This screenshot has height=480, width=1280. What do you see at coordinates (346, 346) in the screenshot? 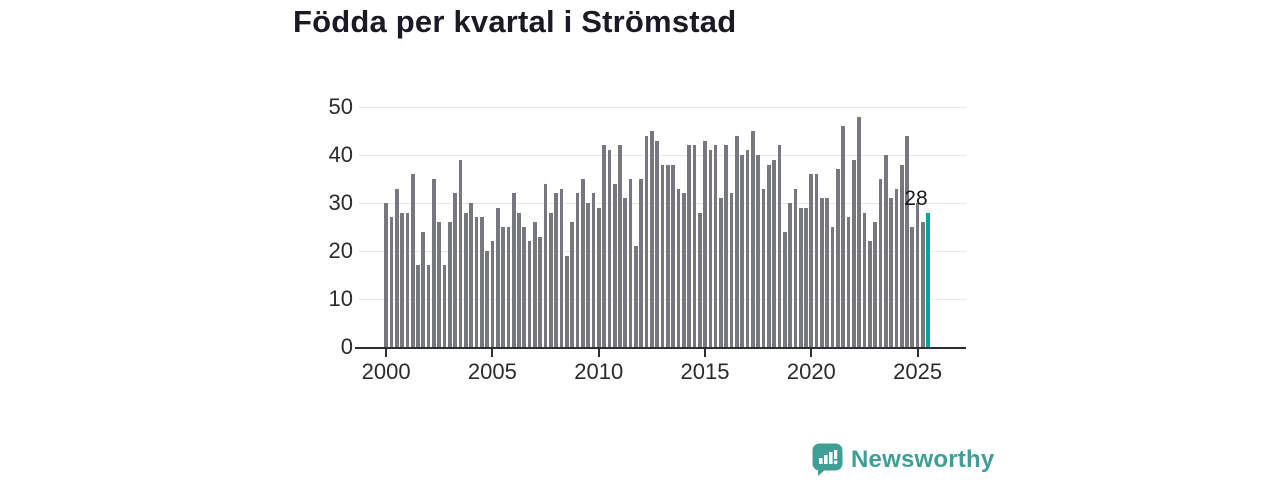
I see `y-axis-tick-label: 0` at bounding box center [346, 346].